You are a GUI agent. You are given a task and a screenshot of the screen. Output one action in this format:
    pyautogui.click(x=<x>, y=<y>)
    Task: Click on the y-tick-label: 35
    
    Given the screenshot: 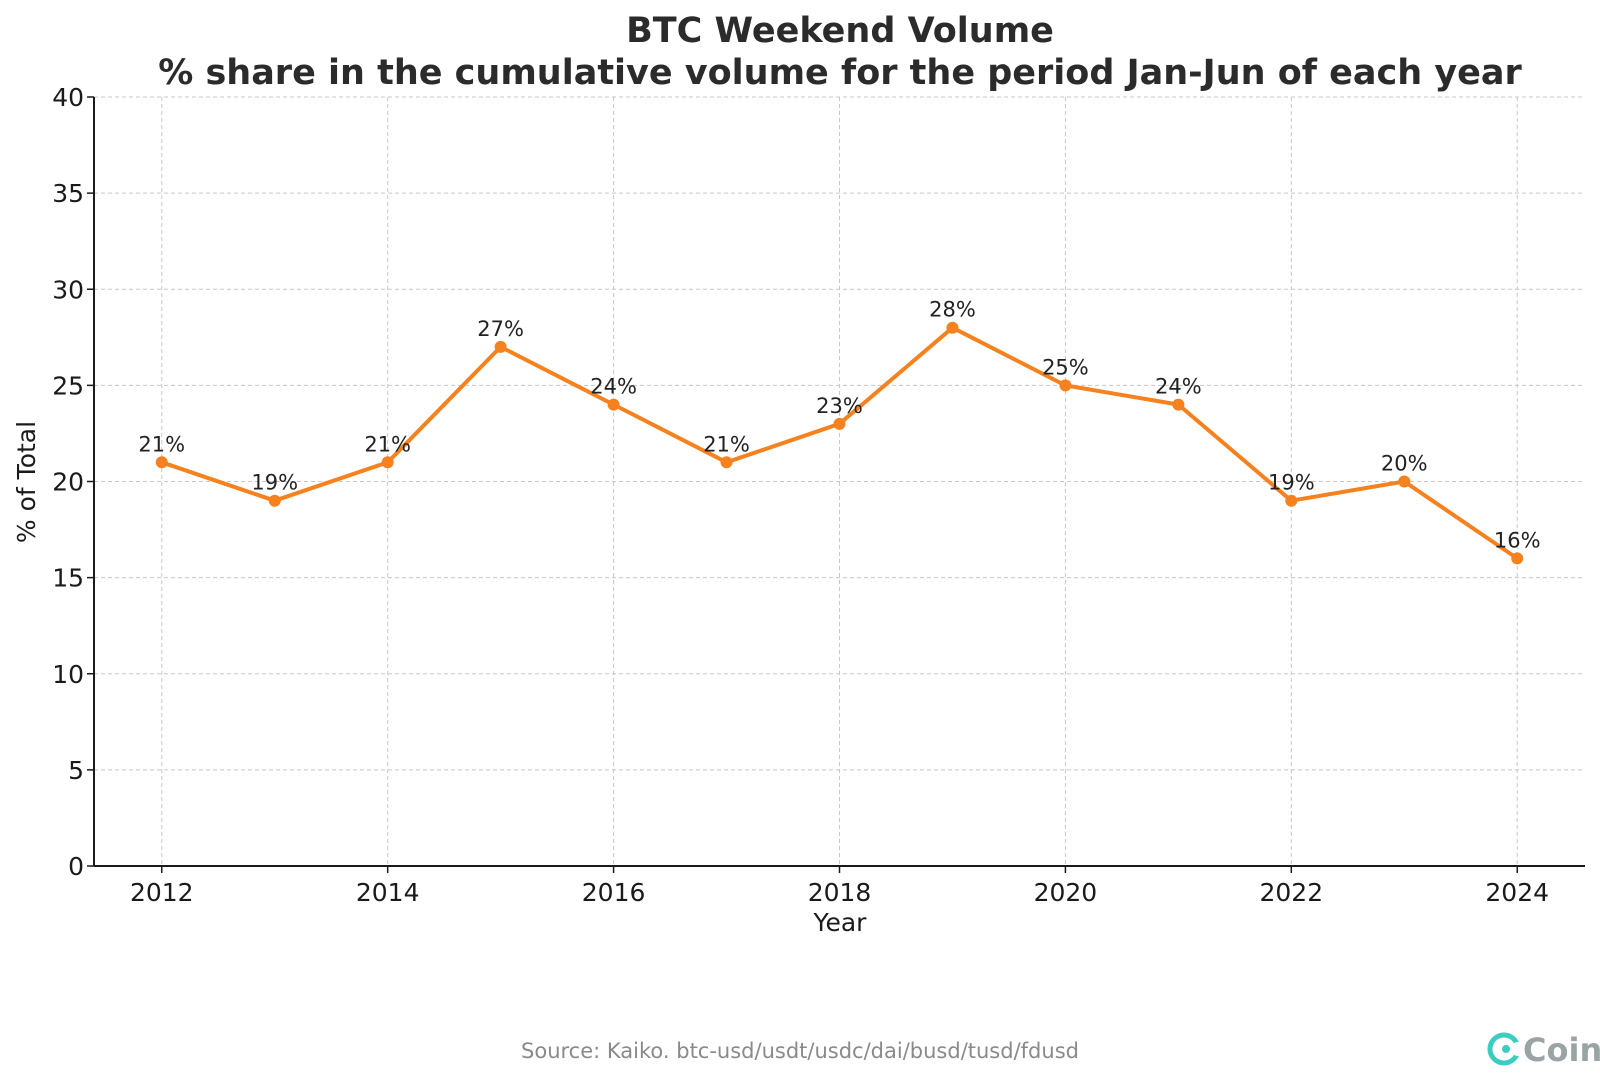 What is the action you would take?
    pyautogui.click(x=68, y=193)
    